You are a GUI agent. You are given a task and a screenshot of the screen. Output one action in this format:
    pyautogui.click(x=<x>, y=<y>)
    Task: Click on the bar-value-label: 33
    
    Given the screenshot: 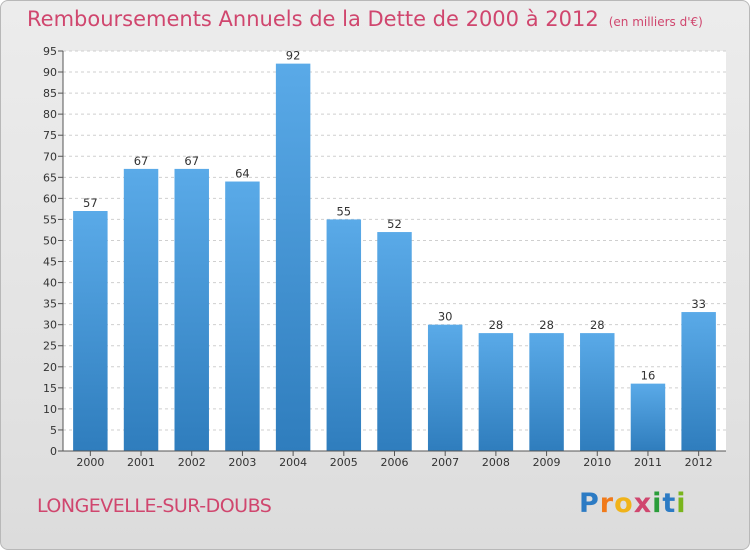 What is the action you would take?
    pyautogui.click(x=698, y=304)
    